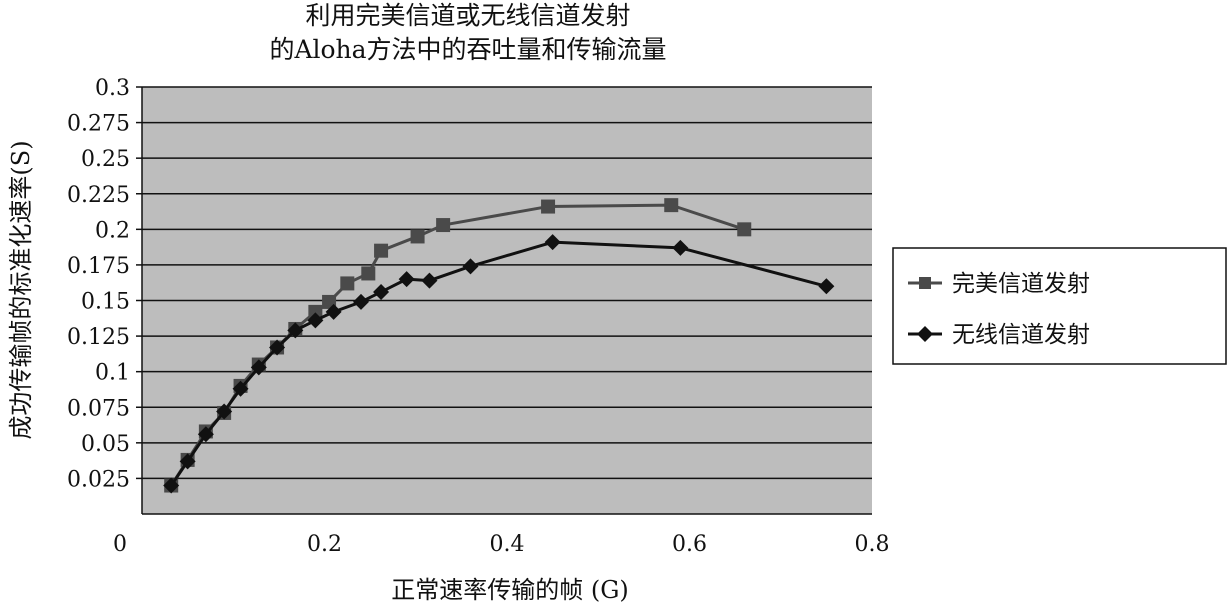 This screenshot has height=611, width=1229. I want to click on y-tick-label: 0.25, so click(105, 159).